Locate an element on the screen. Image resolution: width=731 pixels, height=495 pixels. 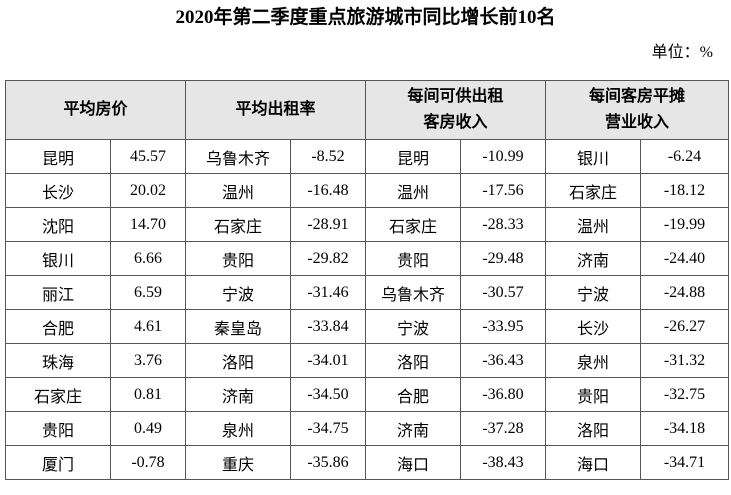
header-line: 每间客房平摊 is located at coordinates (636, 96).